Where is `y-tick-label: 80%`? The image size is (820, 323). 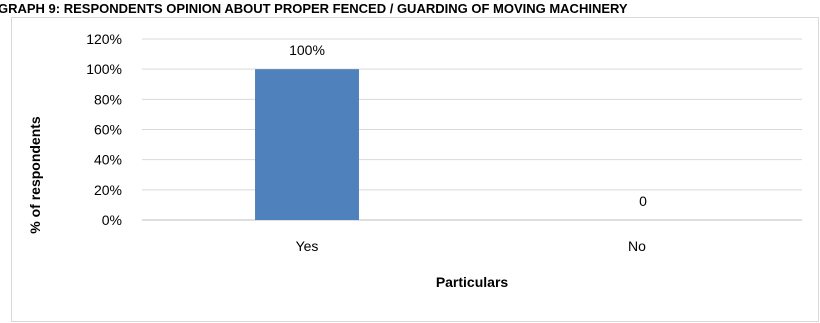 y-tick-label: 80% is located at coordinates (108, 99).